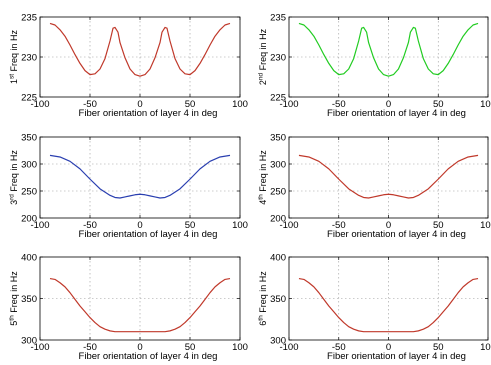 The width and height of the screenshot is (491, 365). I want to click on y-label-number: 3, so click(14, 202).